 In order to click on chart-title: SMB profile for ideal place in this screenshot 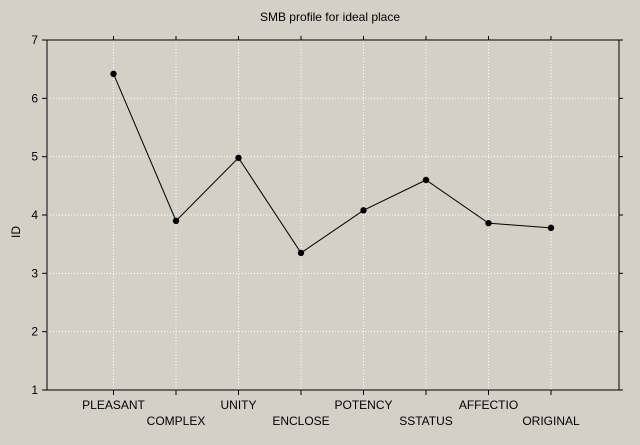, I will do `click(330, 17)`.